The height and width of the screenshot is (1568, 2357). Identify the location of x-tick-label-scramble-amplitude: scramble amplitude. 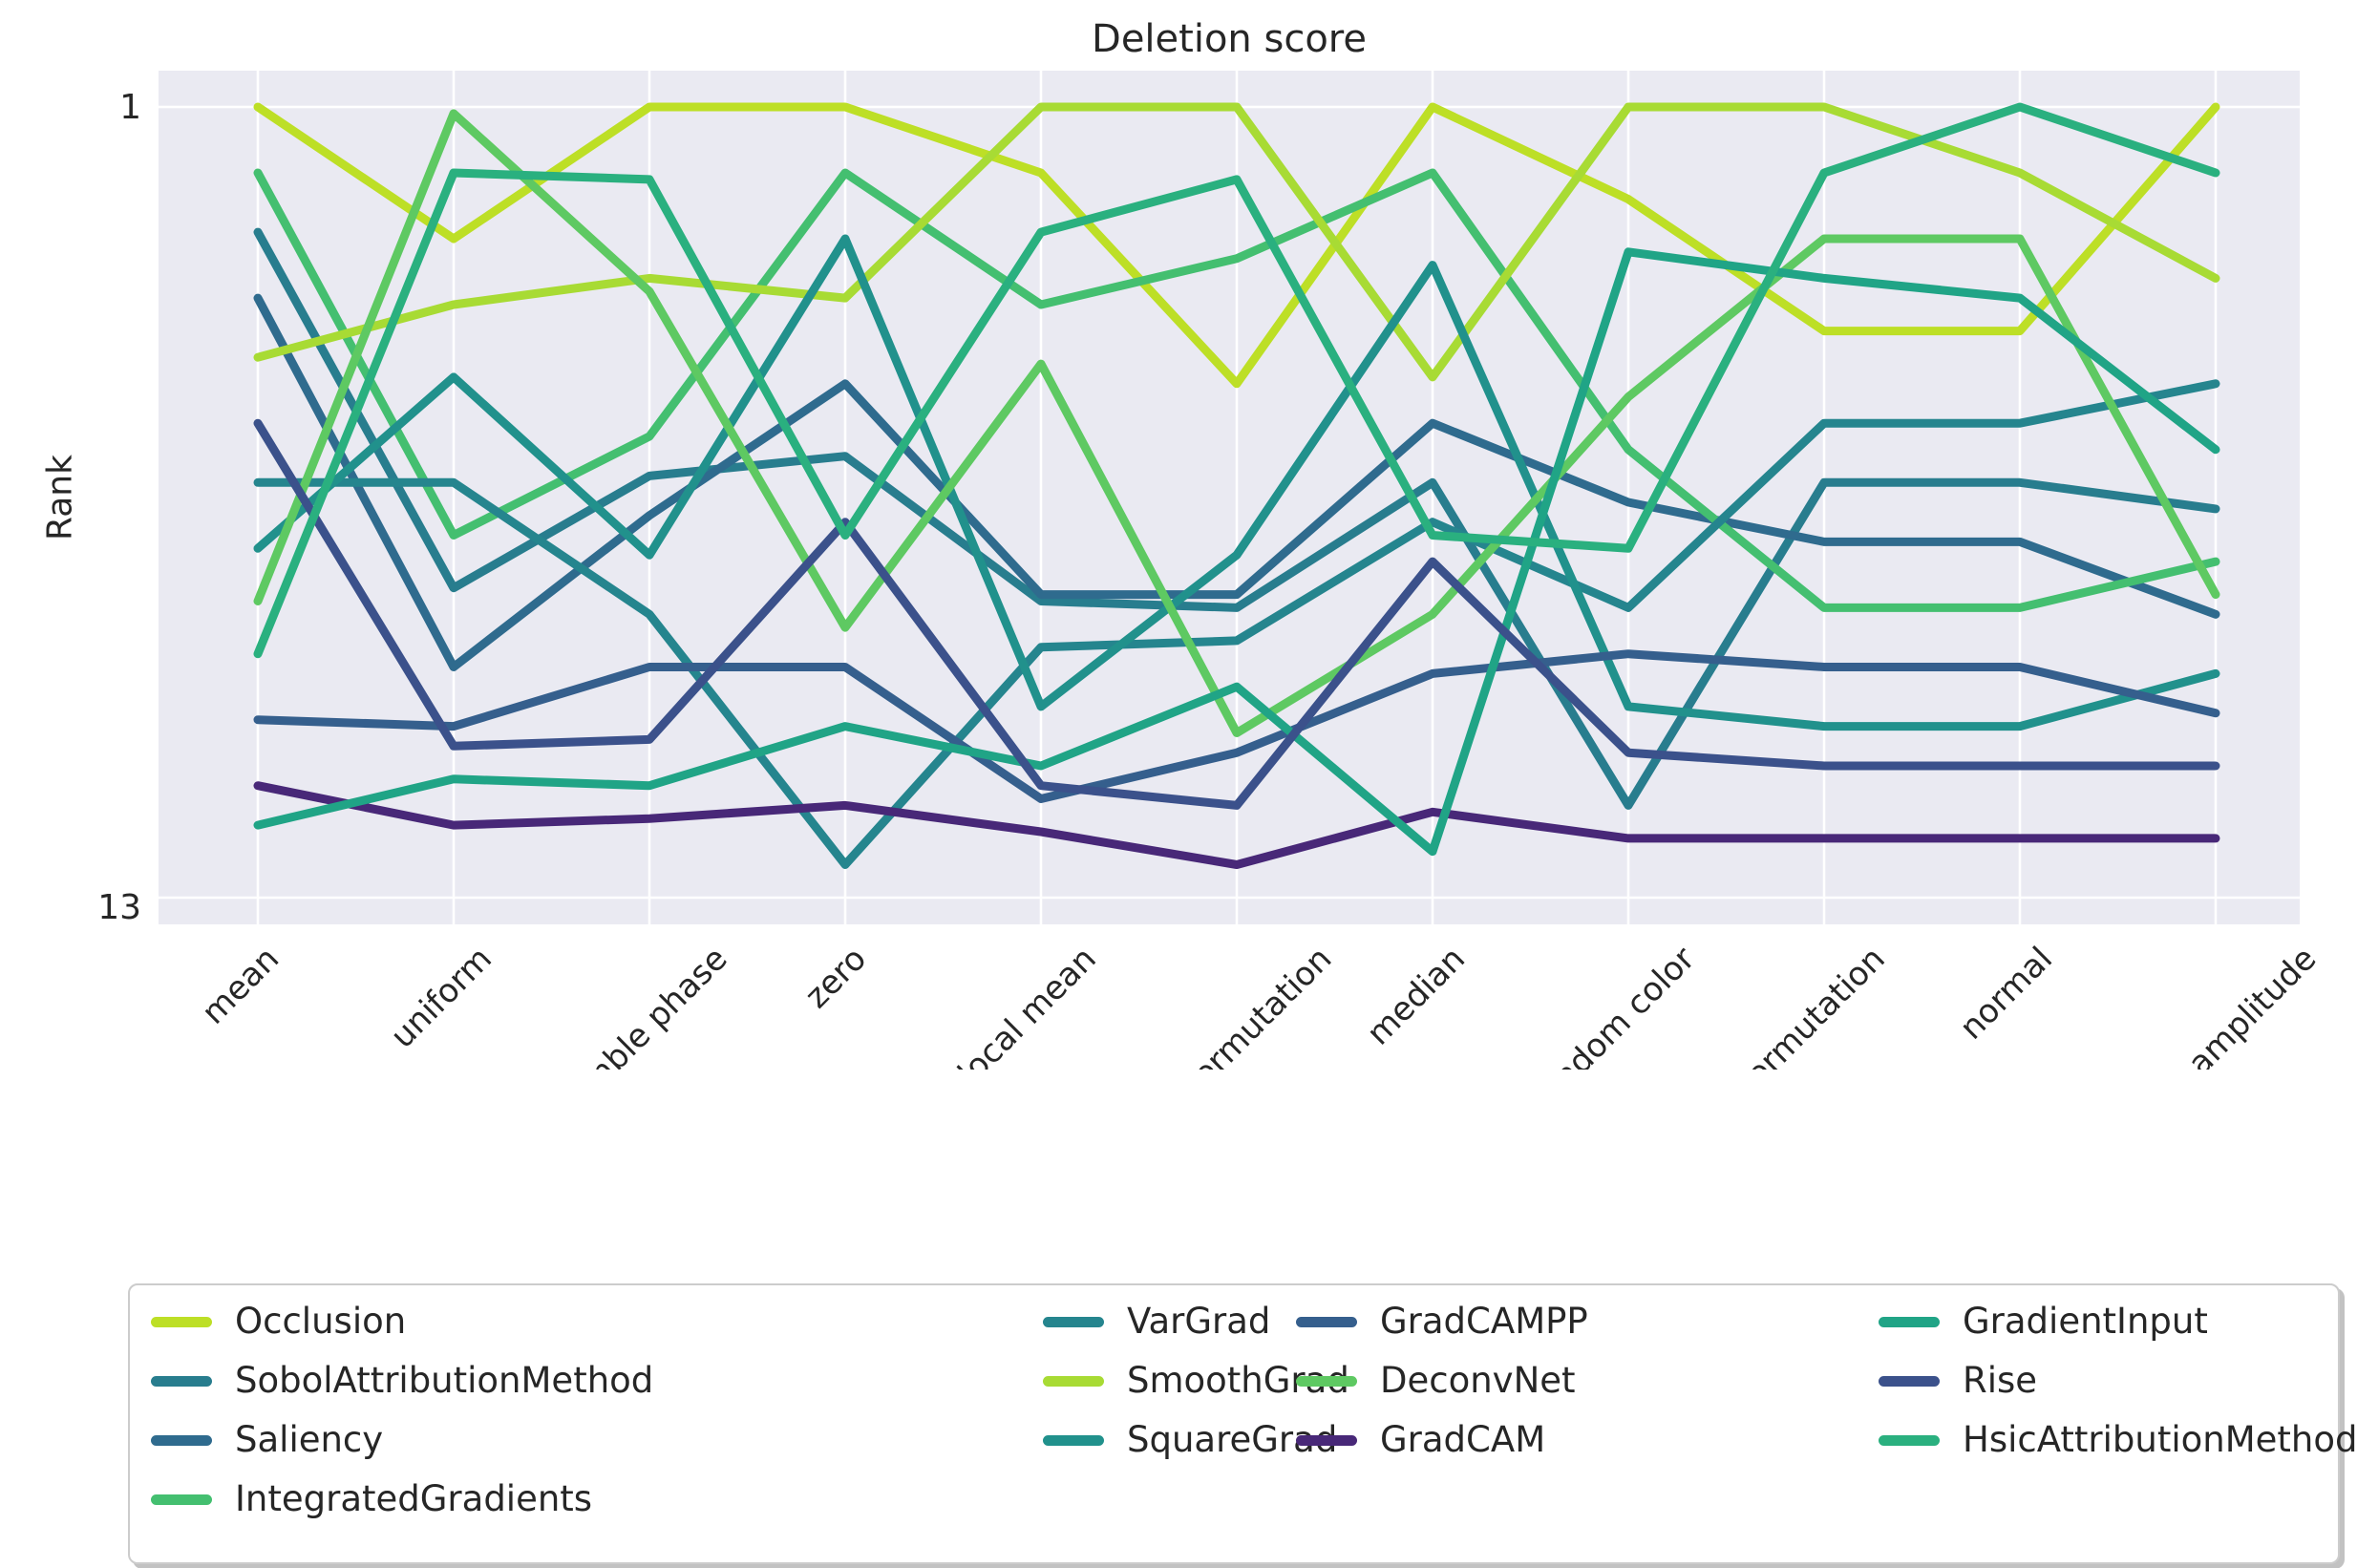
(2196, 1005).